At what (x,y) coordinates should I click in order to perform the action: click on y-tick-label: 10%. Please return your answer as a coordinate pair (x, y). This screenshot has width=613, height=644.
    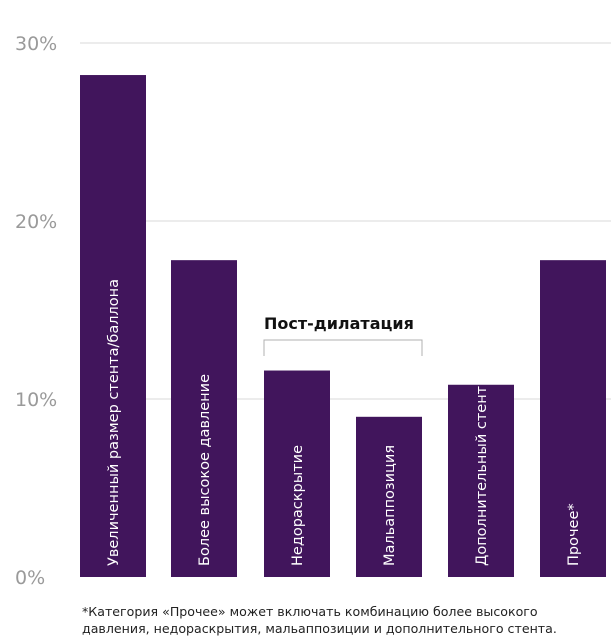
    Looking at the image, I should click on (36, 400).